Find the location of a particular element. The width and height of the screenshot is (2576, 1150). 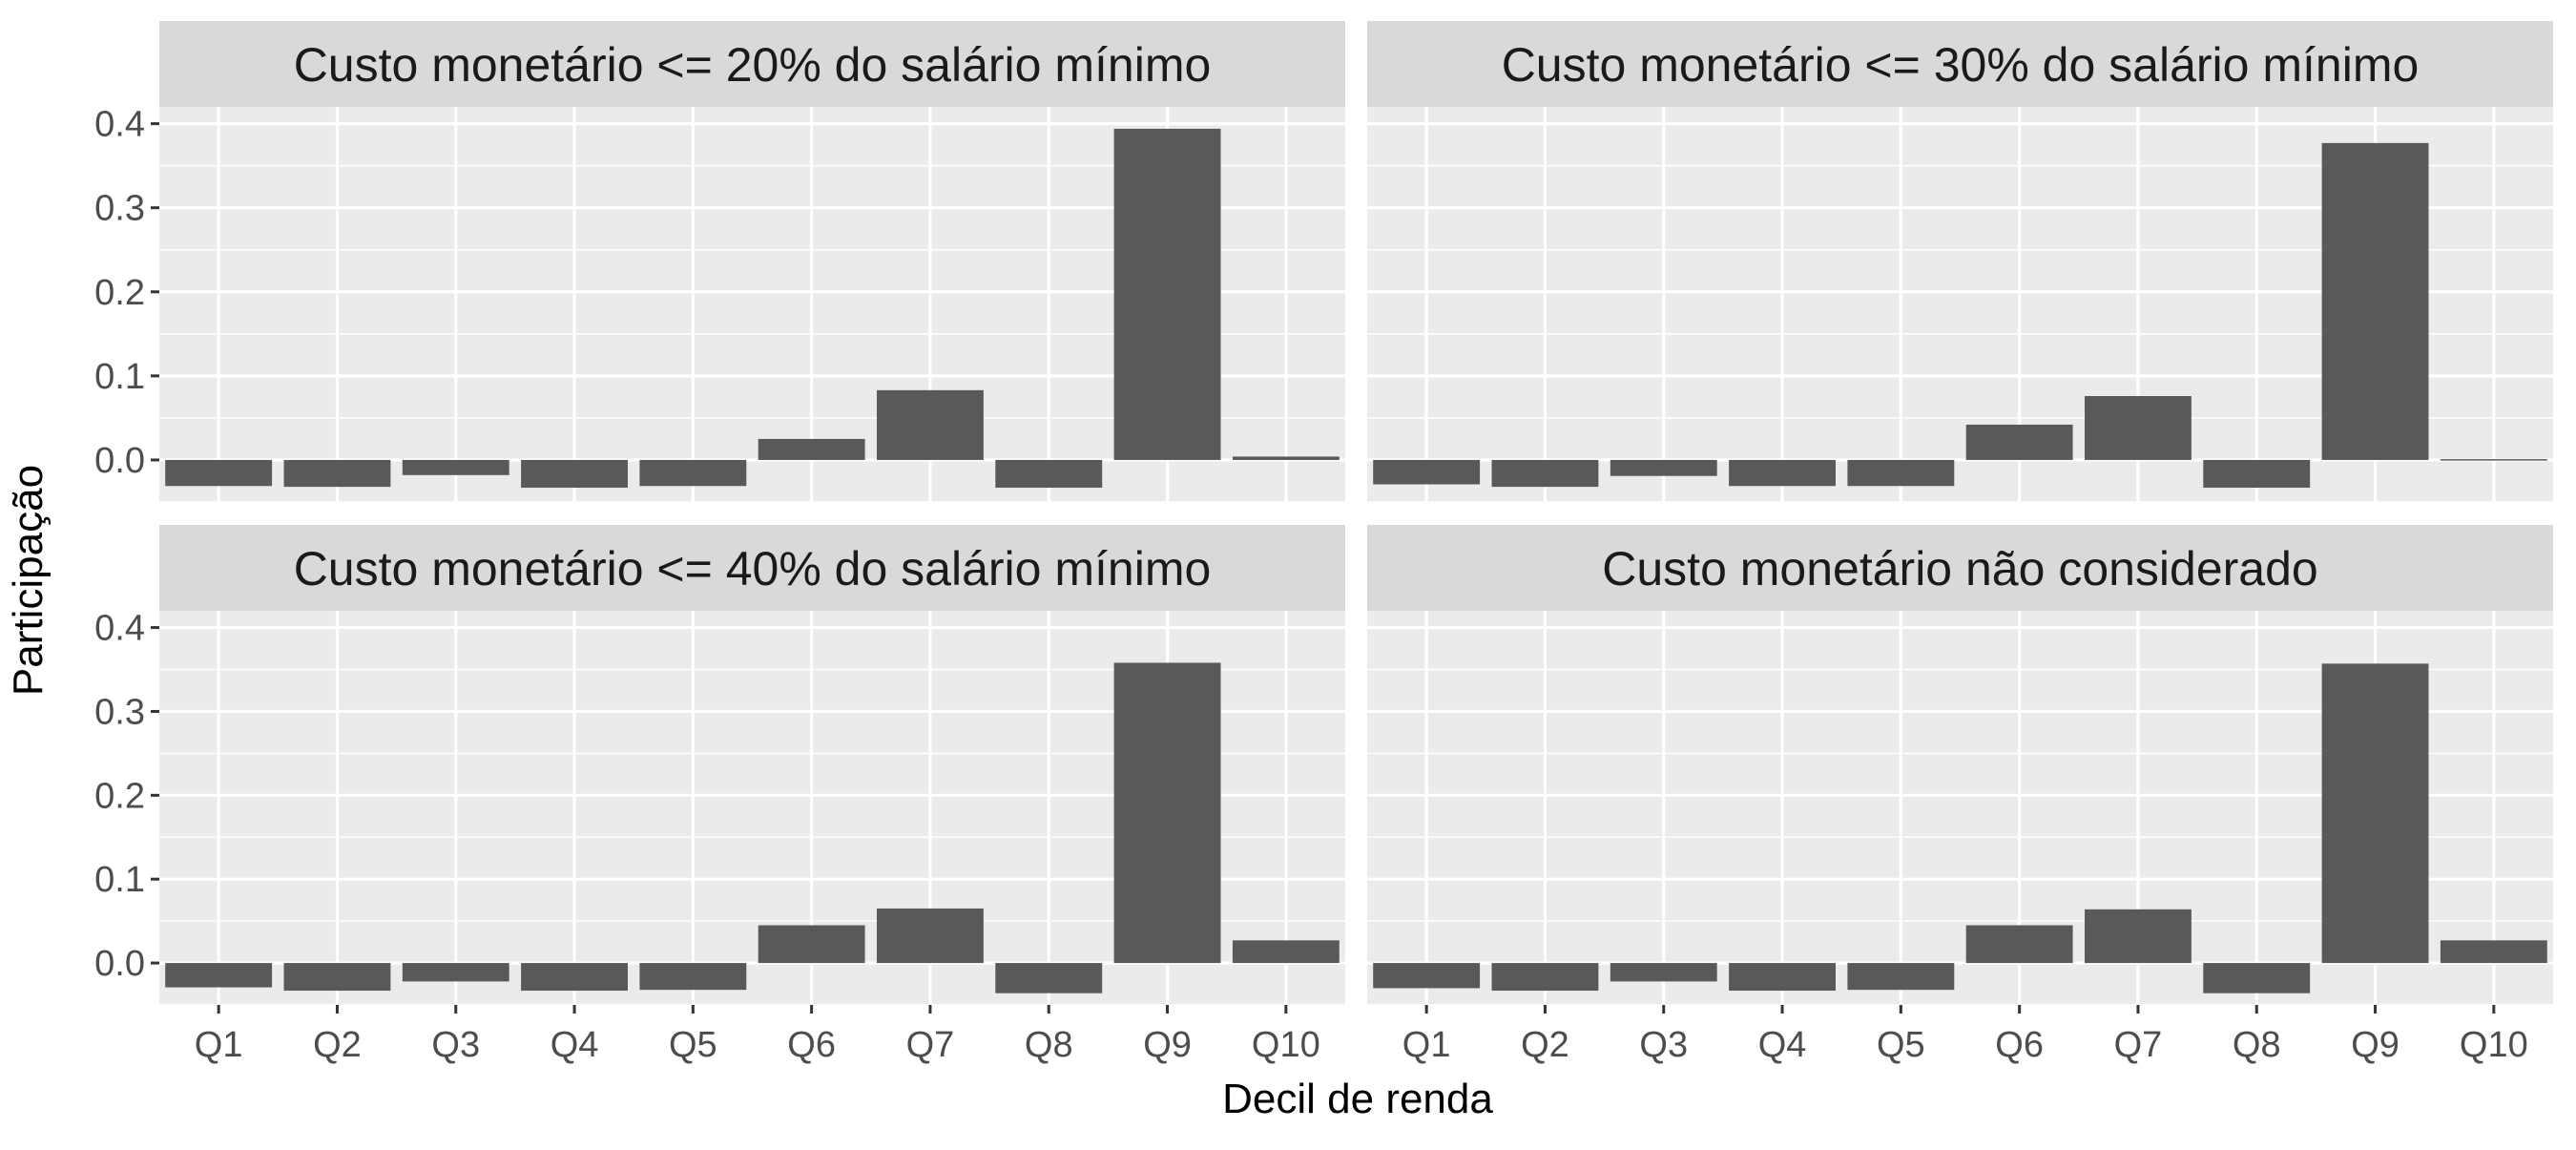

facet-title: Custo monetário não considerado is located at coordinates (1959, 569).